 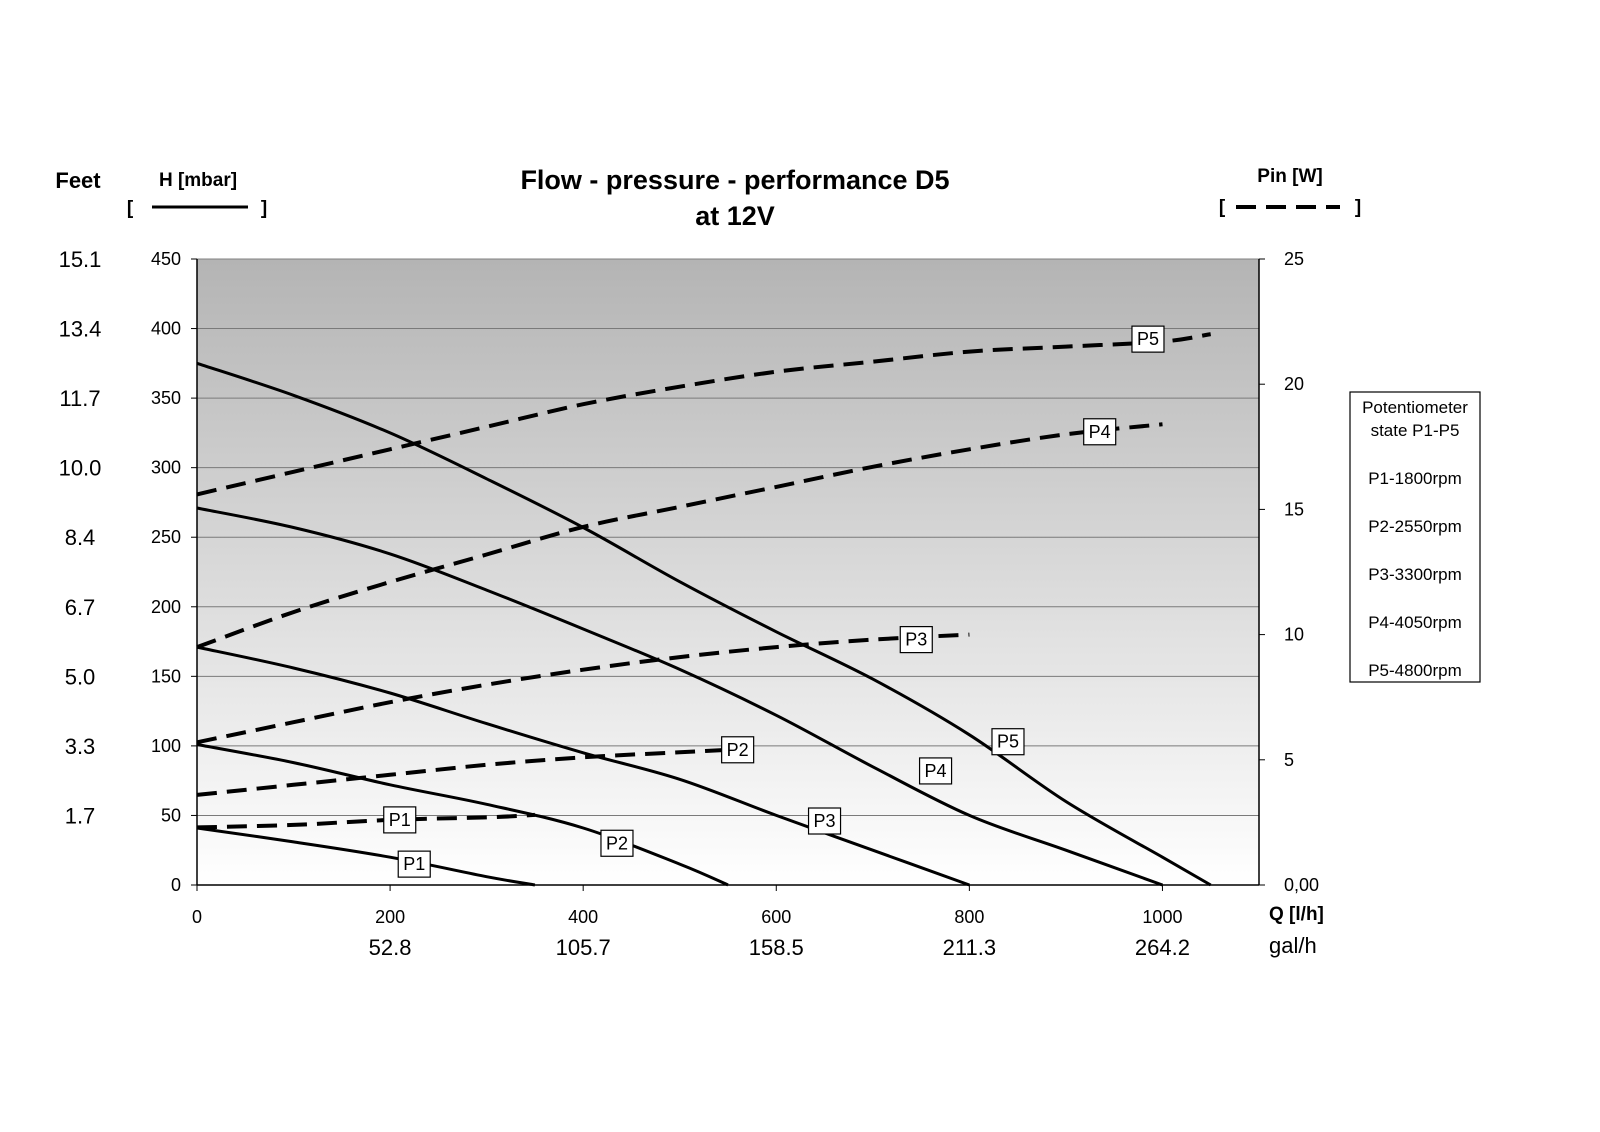 I want to click on left-tick-label: 0, so click(x=176, y=885).